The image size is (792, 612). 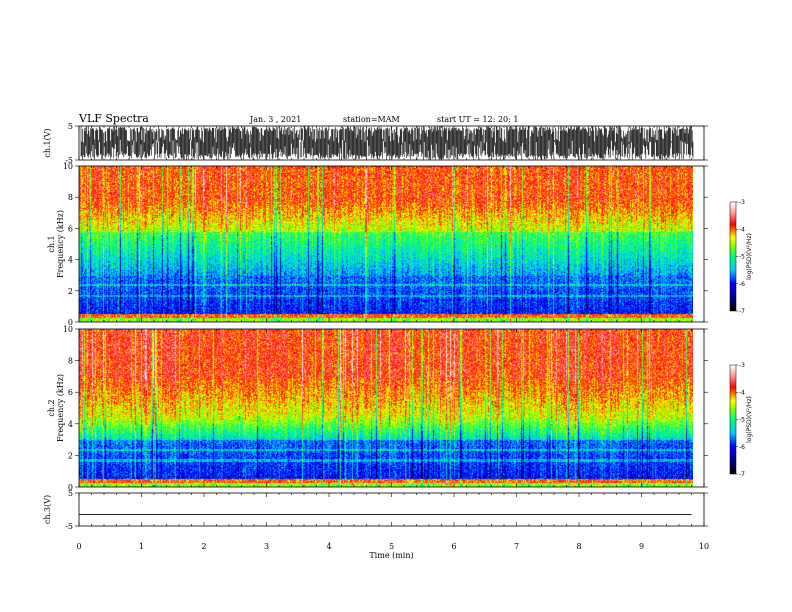 What do you see at coordinates (47, 509) in the screenshot?
I see `ch3-voltage-label: ch.3(V)` at bounding box center [47, 509].